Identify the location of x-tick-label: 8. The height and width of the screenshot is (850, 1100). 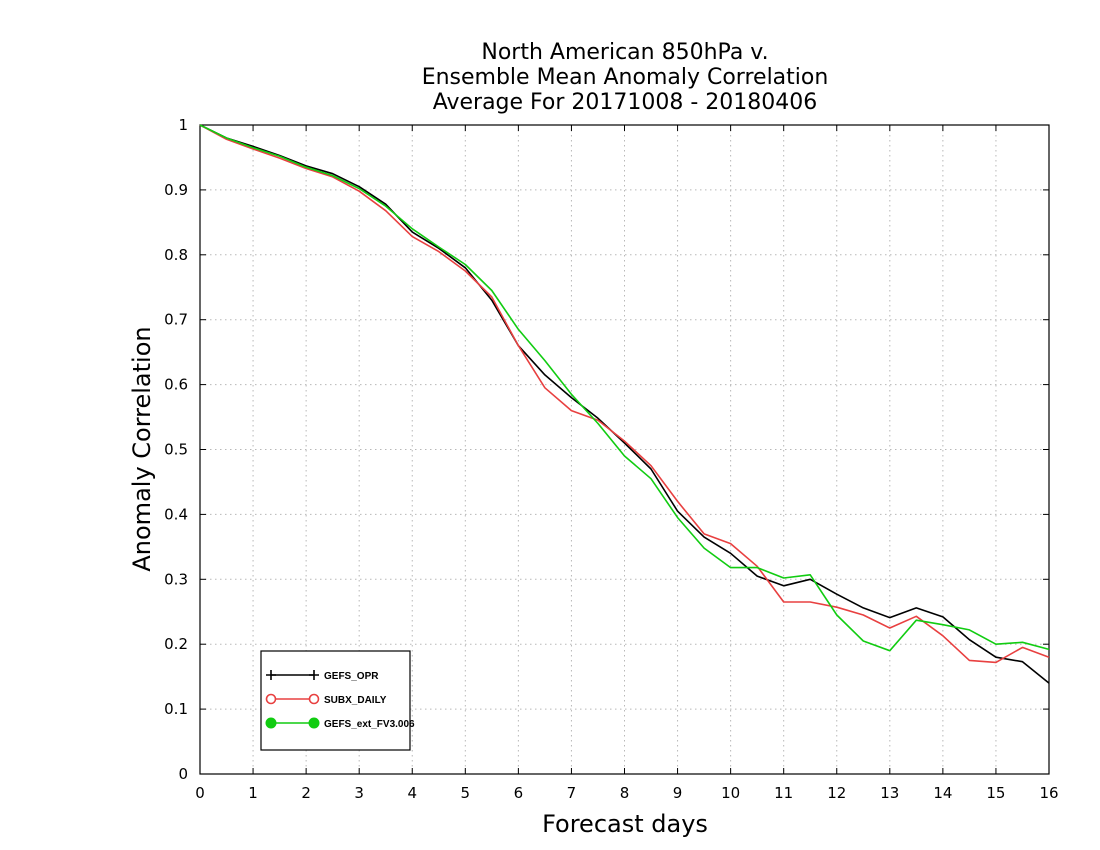
(625, 793).